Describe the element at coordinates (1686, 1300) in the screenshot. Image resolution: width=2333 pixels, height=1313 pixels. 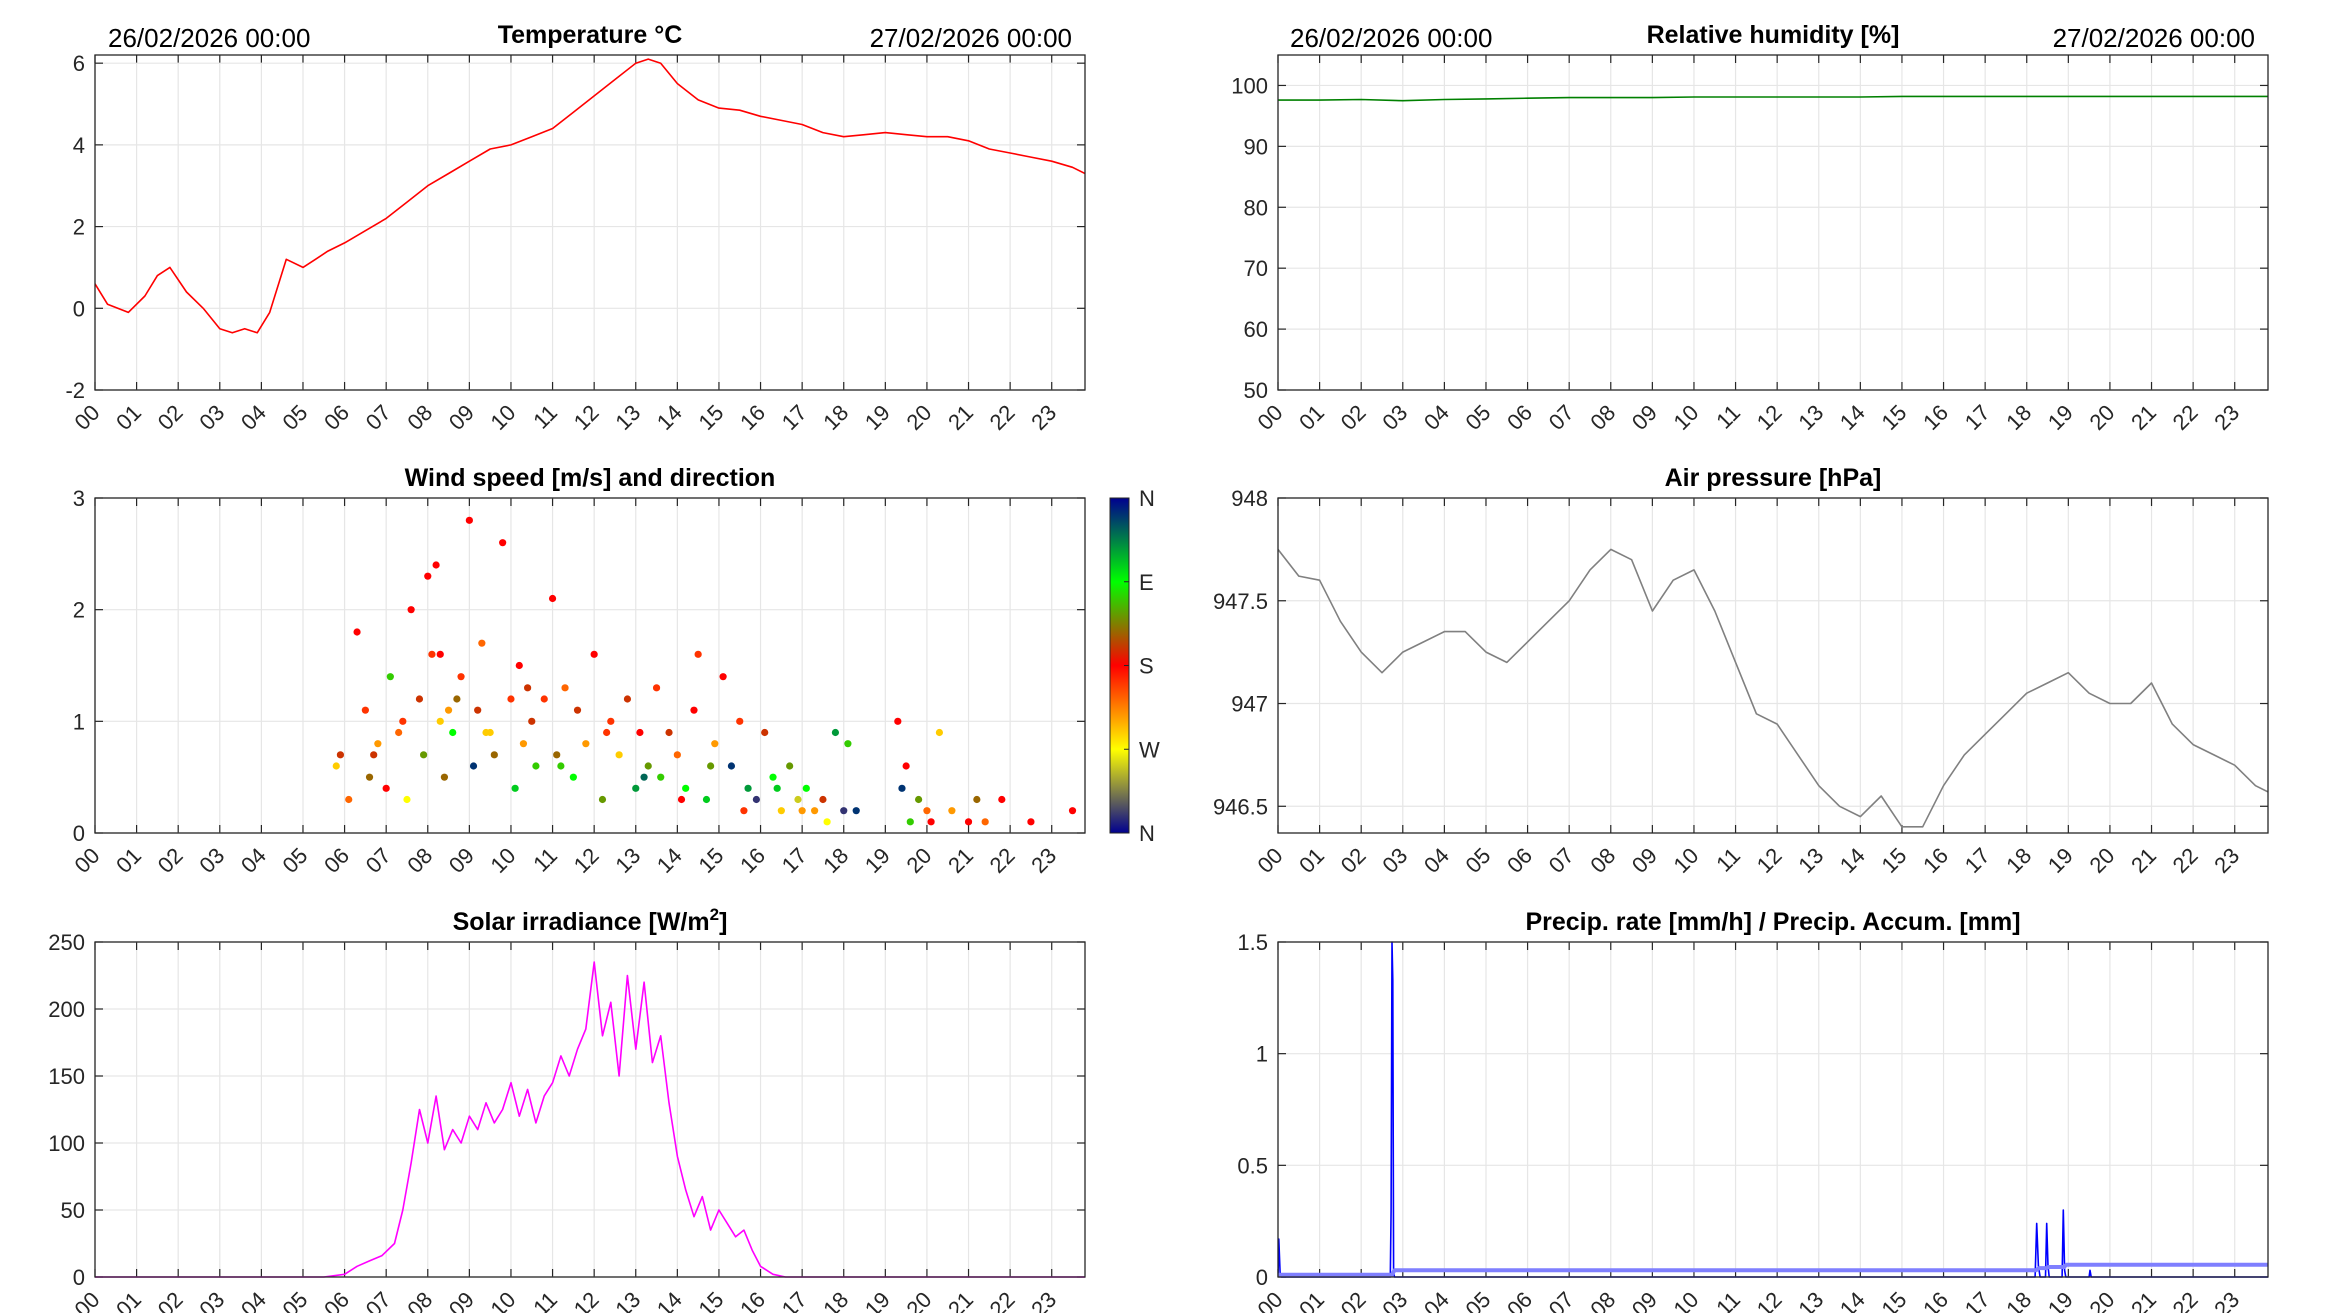
I see `precip-xtick-label: 10` at that location.